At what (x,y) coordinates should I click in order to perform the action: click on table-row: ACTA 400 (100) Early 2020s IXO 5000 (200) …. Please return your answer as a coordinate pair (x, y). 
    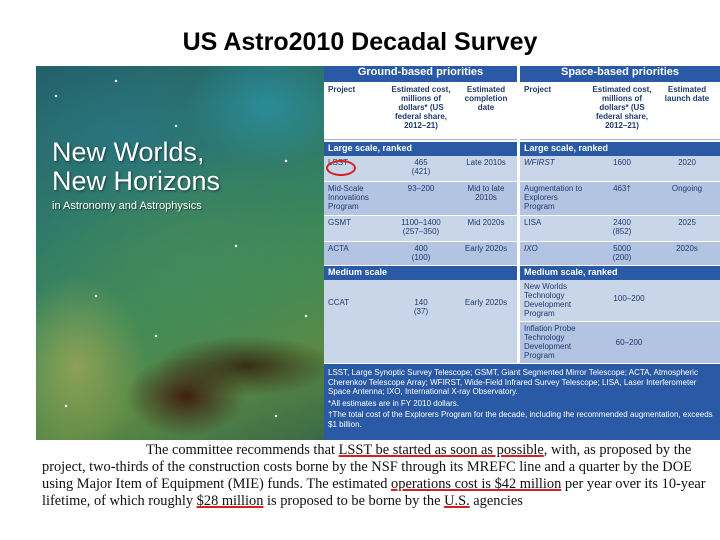
    Looking at the image, I should click on (522, 254).